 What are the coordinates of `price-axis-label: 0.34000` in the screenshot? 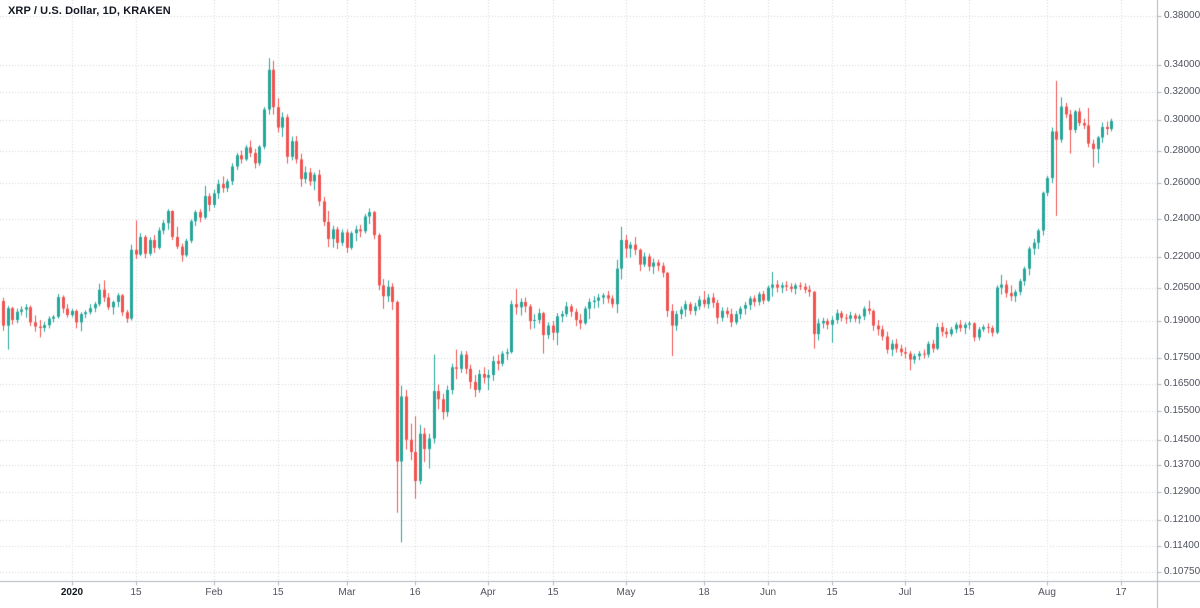 It's located at (1182, 64).